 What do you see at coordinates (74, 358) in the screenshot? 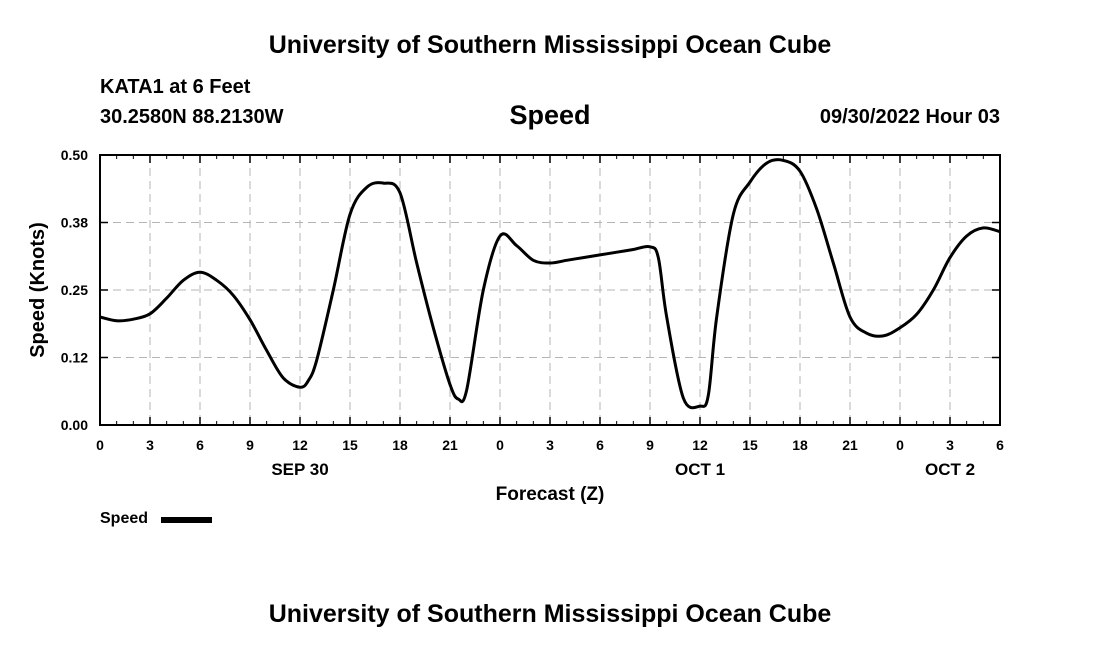
I see `y-tick-label: 0.12` at bounding box center [74, 358].